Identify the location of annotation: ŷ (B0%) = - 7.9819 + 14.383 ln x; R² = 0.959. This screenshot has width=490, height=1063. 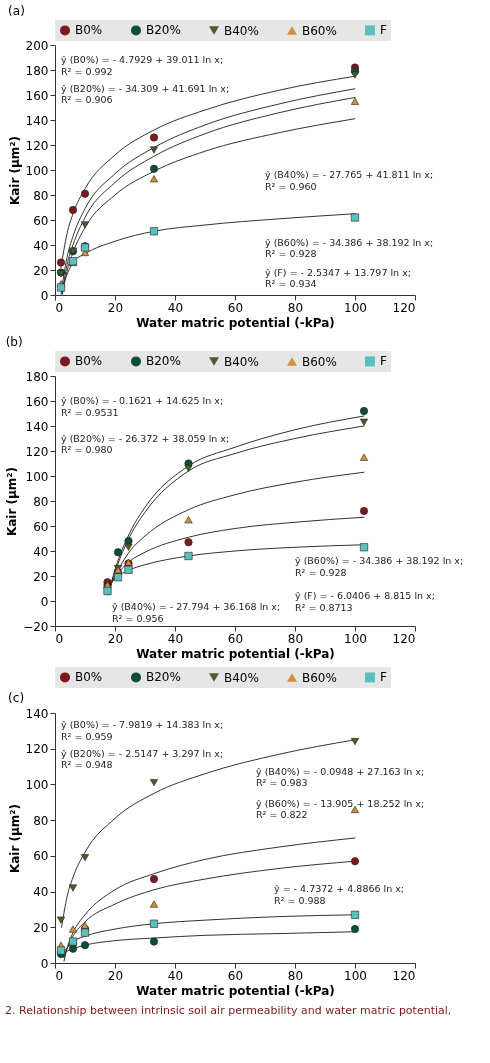
(142, 730).